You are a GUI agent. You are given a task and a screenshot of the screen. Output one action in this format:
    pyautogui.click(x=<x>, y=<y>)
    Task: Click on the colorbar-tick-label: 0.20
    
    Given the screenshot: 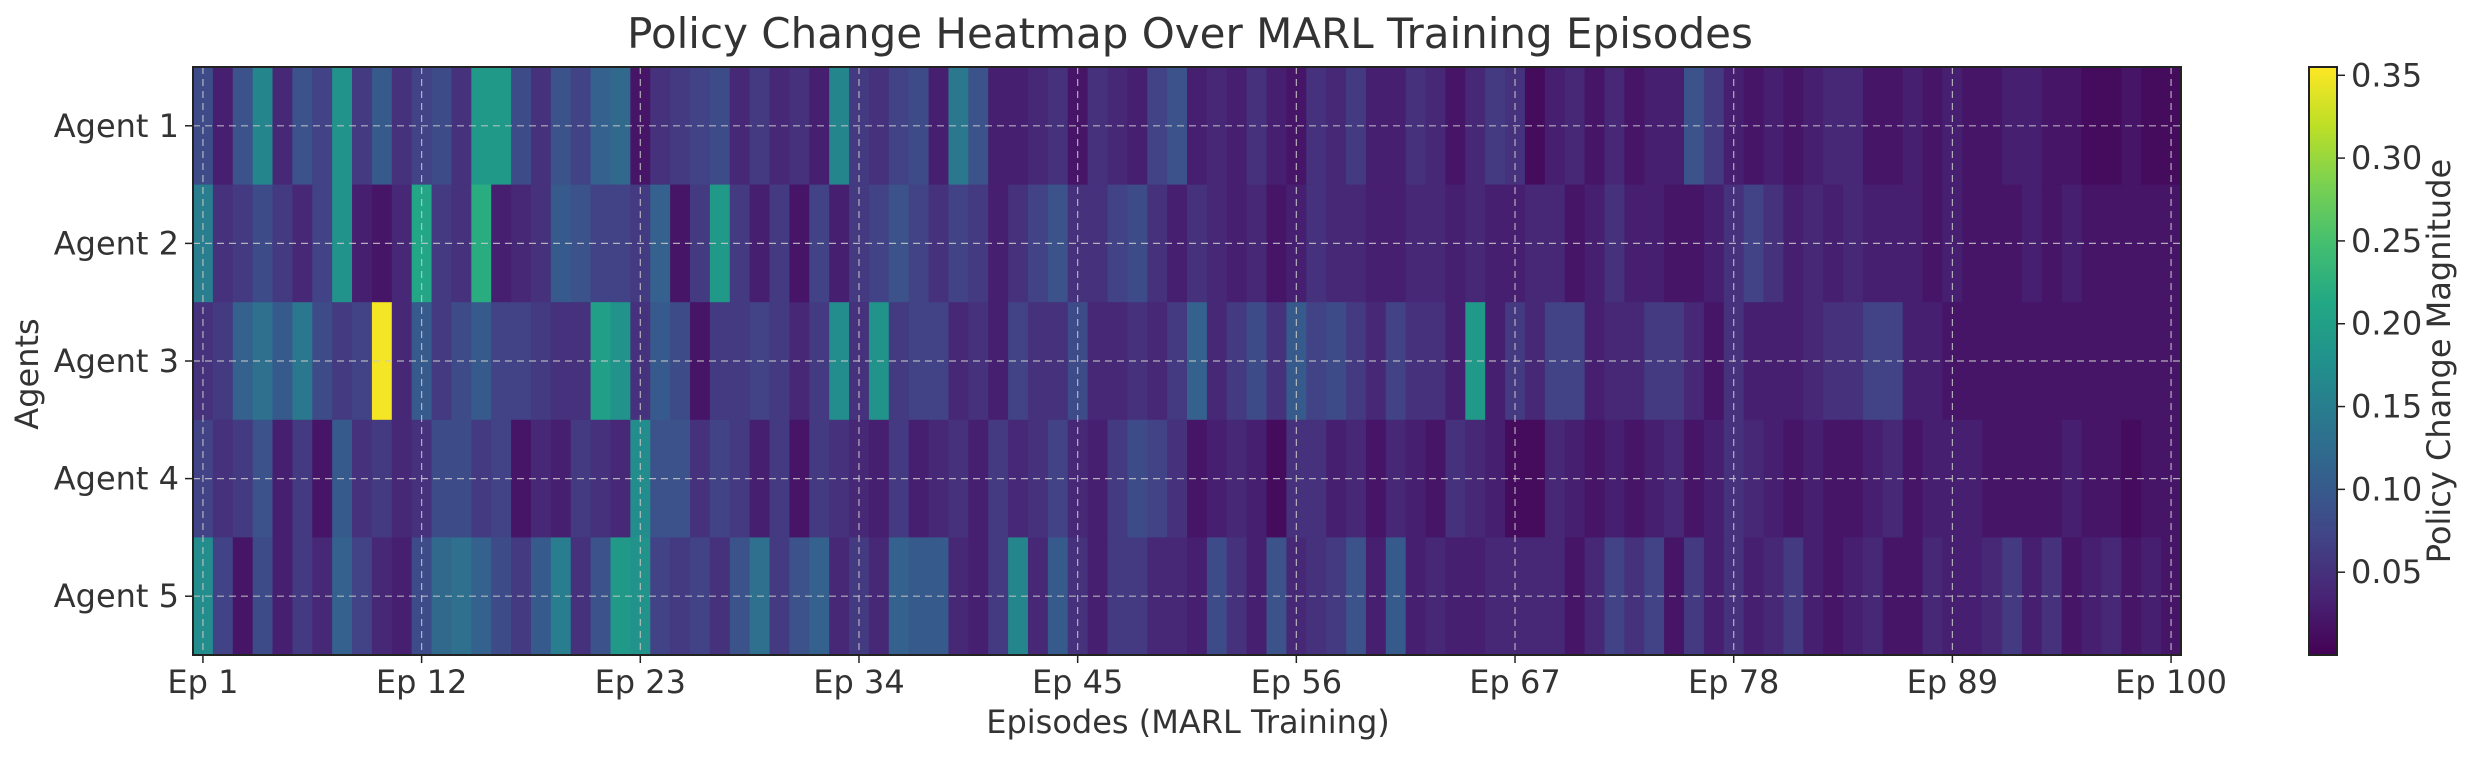 What is the action you would take?
    pyautogui.click(x=2386, y=324)
    